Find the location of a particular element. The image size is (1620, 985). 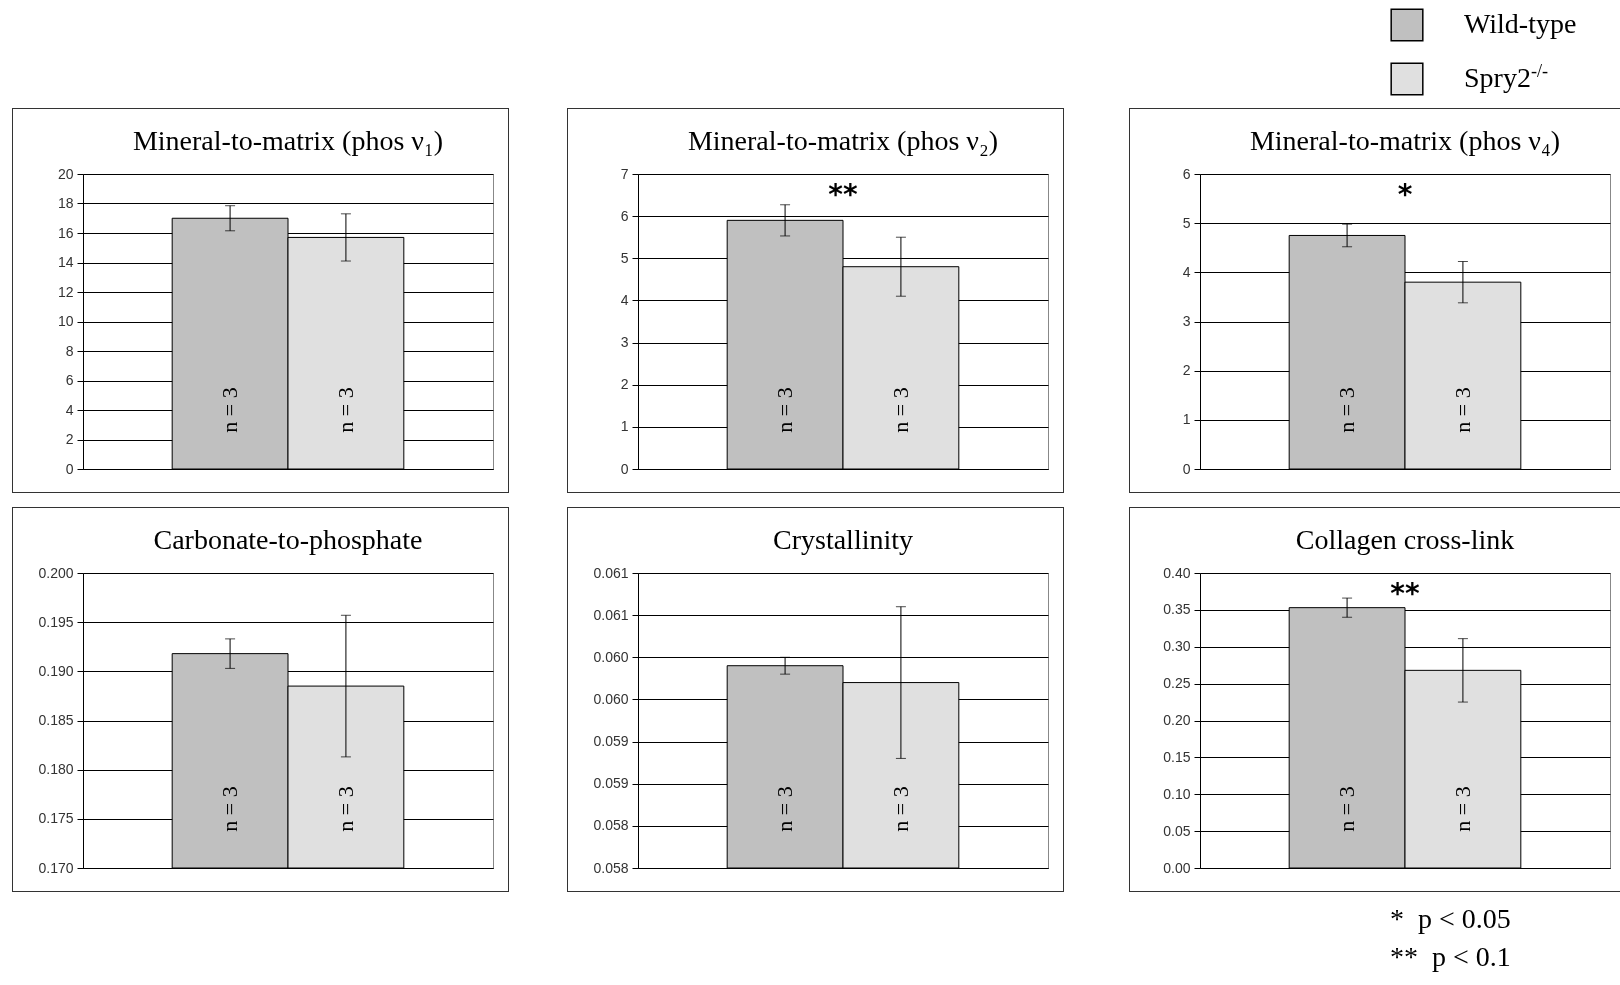

y-tick-label: 10 is located at coordinates (65, 321).